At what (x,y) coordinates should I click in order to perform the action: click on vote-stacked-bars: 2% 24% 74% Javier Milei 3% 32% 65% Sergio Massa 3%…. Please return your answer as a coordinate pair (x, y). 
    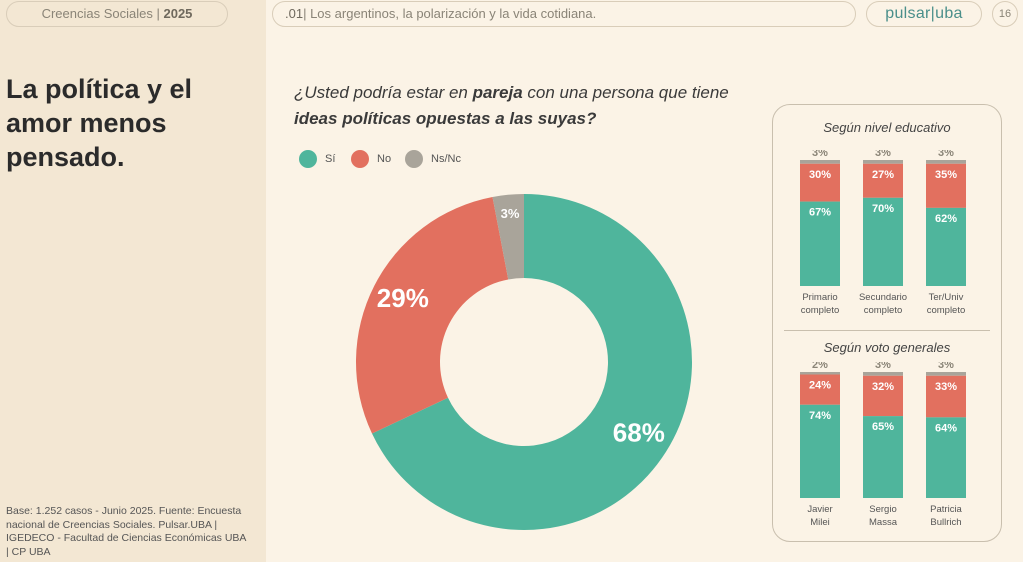
    Looking at the image, I should click on (883, 445).